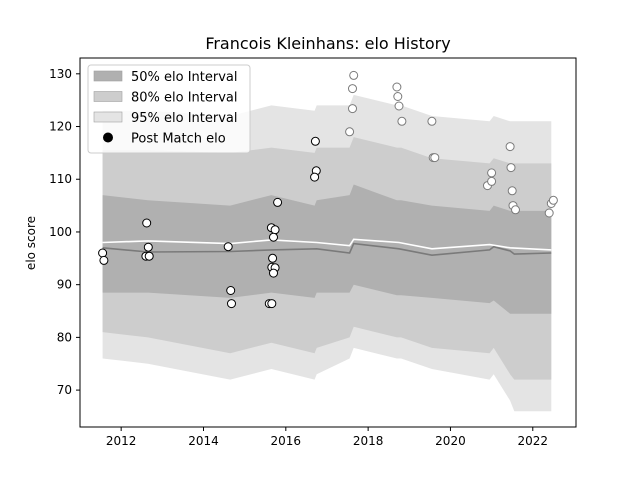 This screenshot has height=480, width=640. Describe the element at coordinates (60, 232) in the screenshot. I see `y-tick-label: 100` at that location.